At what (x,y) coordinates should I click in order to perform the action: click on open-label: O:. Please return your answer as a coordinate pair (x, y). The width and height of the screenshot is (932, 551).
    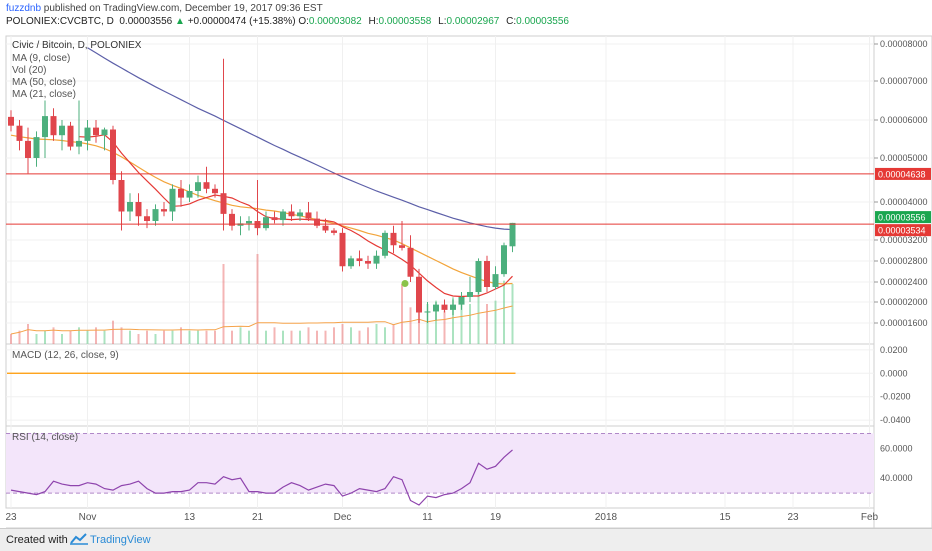
    Looking at the image, I should click on (303, 21).